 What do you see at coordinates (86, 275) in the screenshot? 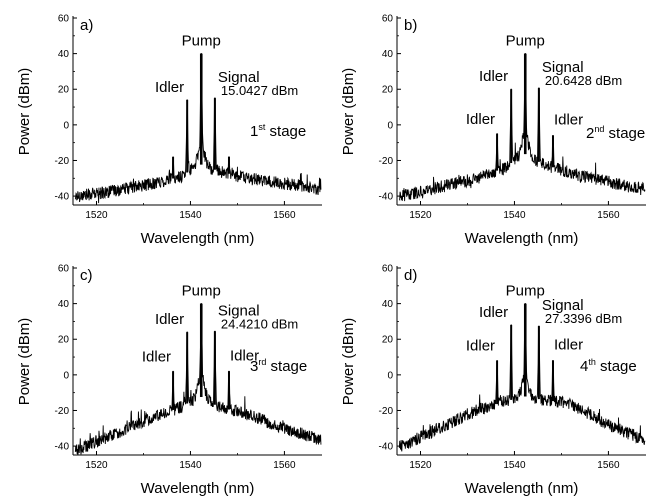
I see `panel-label: c)` at bounding box center [86, 275].